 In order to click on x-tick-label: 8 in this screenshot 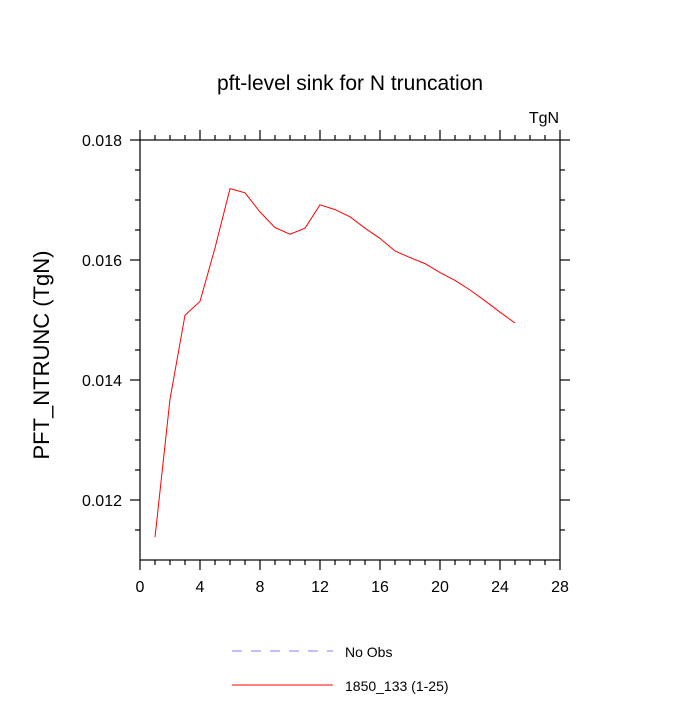, I will do `click(260, 587)`.